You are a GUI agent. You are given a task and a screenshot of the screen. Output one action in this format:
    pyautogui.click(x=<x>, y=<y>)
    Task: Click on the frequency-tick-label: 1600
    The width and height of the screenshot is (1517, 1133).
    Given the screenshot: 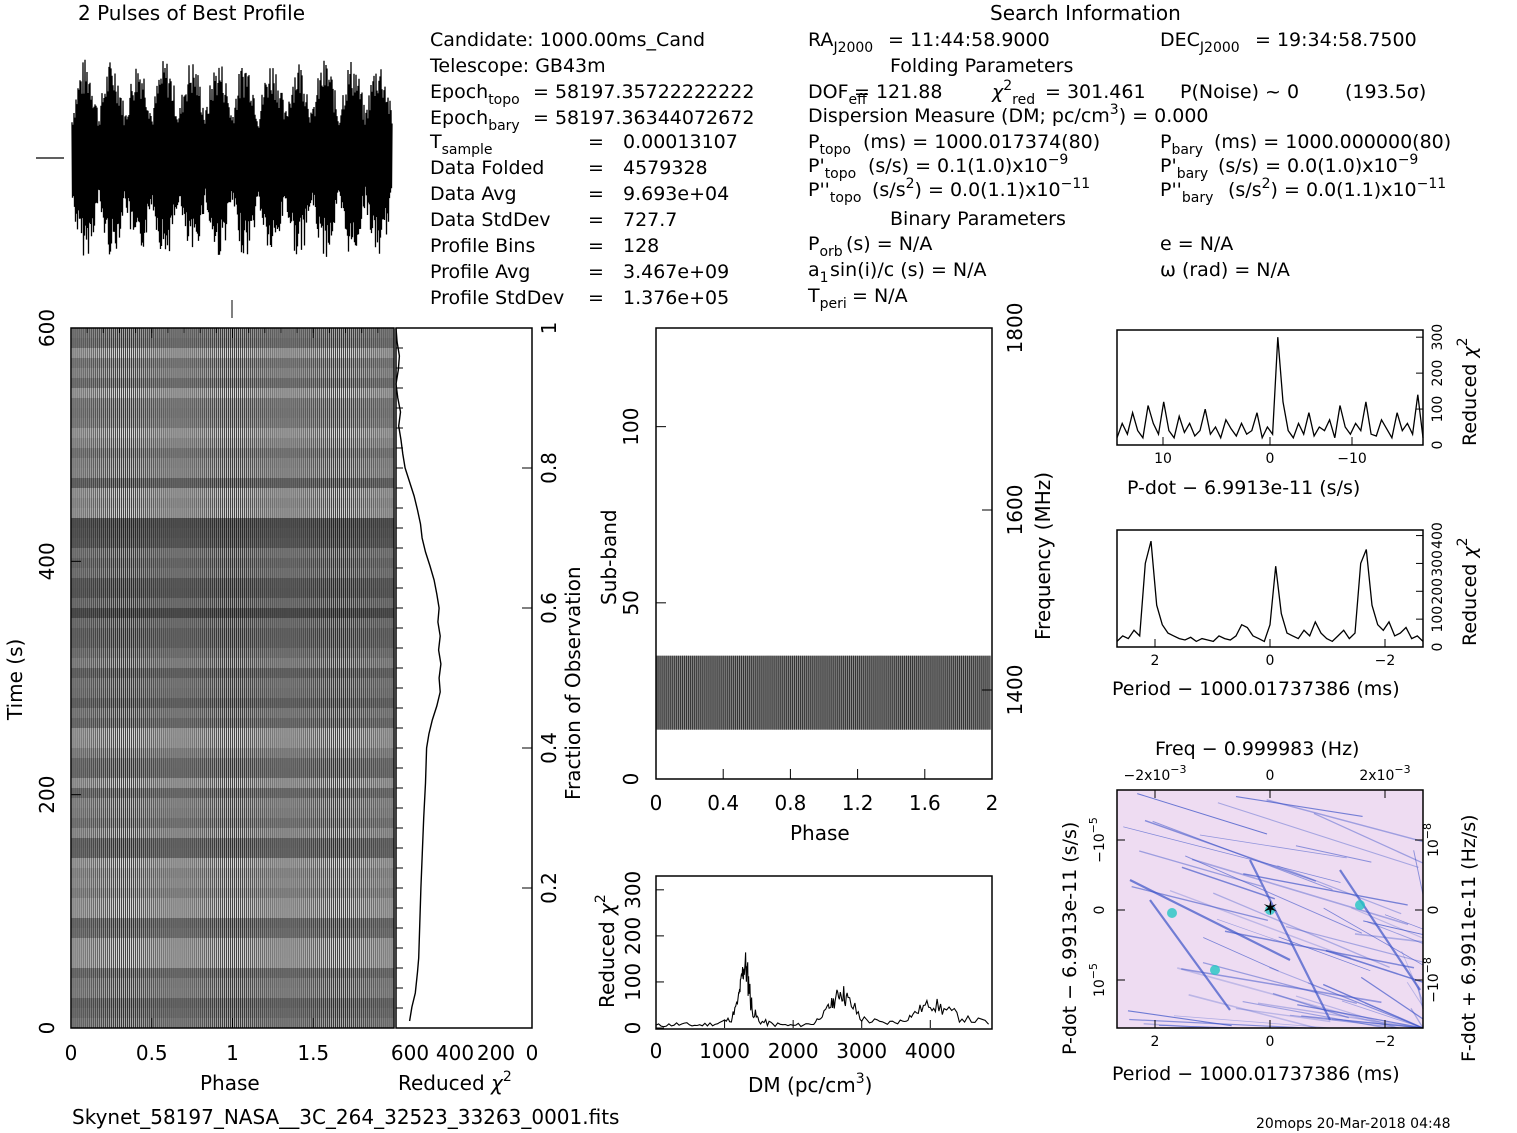 What is the action you would take?
    pyautogui.click(x=1015, y=510)
    